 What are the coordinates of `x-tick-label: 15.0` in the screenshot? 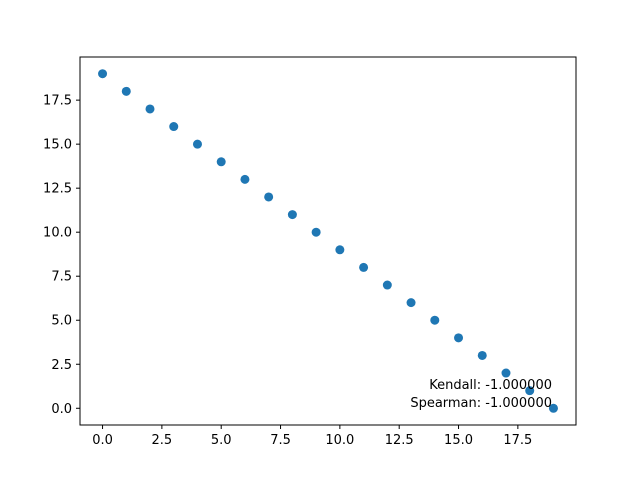 It's located at (458, 440).